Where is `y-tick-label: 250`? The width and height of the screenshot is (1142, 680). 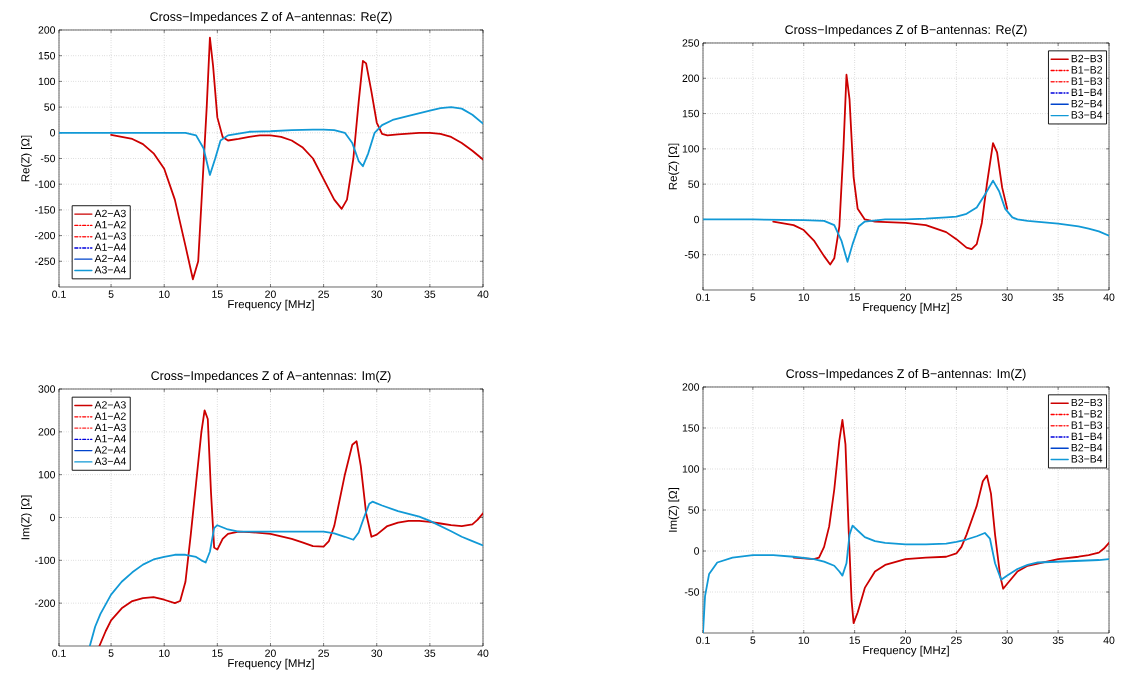
y-tick-label: 250 is located at coordinates (691, 43).